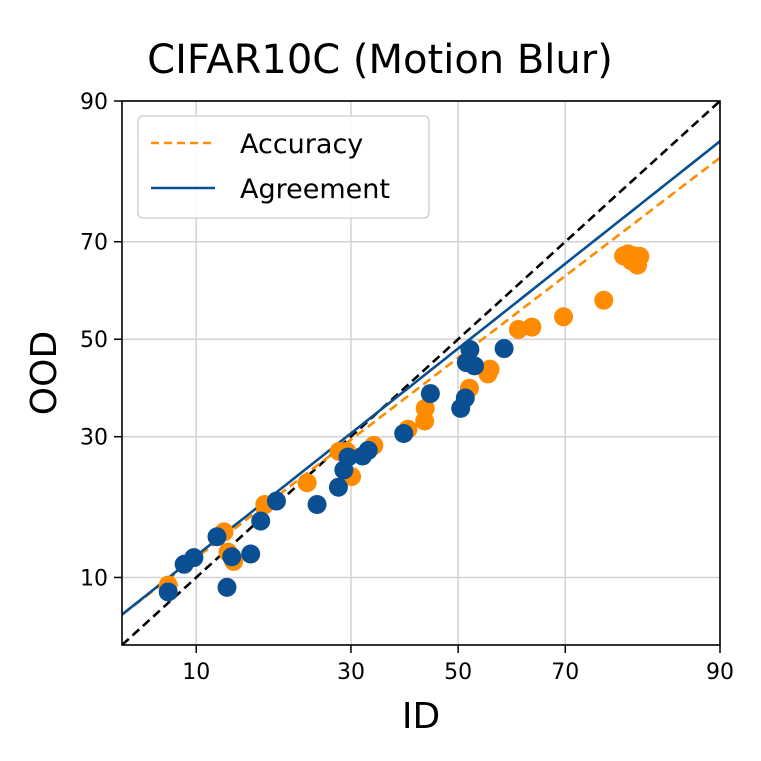  Describe the element at coordinates (351, 672) in the screenshot. I see `x-tick-label: 30` at that location.